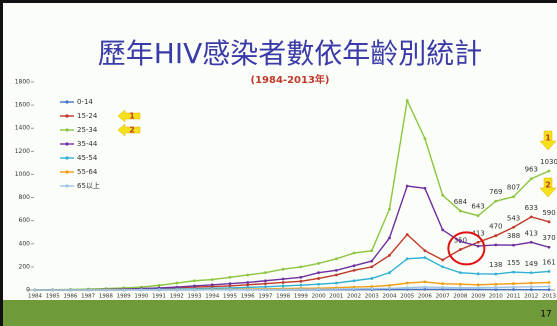 The height and width of the screenshot is (326, 557). Describe the element at coordinates (25, 266) in the screenshot. I see `y-tick-label: 200` at that location.